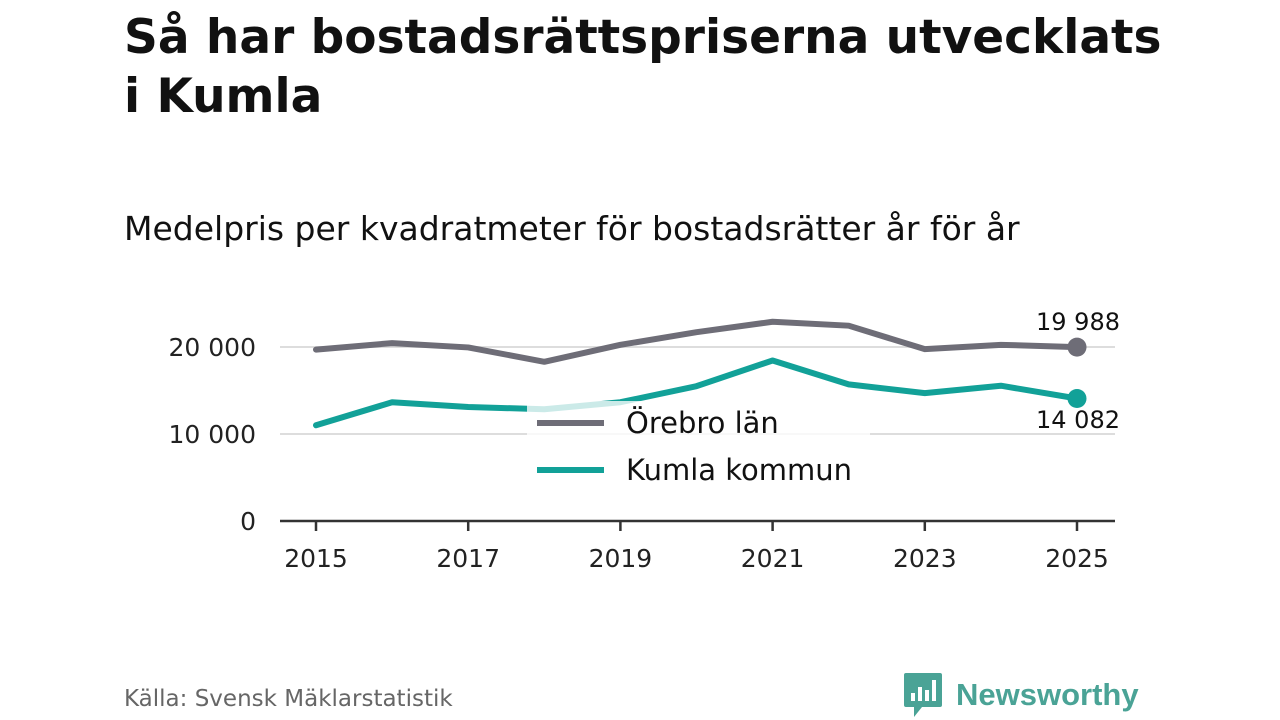 This screenshot has width=1280, height=720. What do you see at coordinates (1077, 398) in the screenshot?
I see `end-marker-kumla` at bounding box center [1077, 398].